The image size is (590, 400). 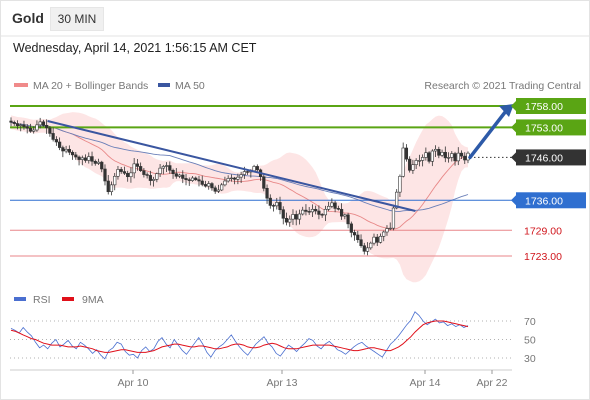 What do you see at coordinates (543, 257) in the screenshot?
I see `price-tag-1723.00-label: 1723.00` at bounding box center [543, 257].